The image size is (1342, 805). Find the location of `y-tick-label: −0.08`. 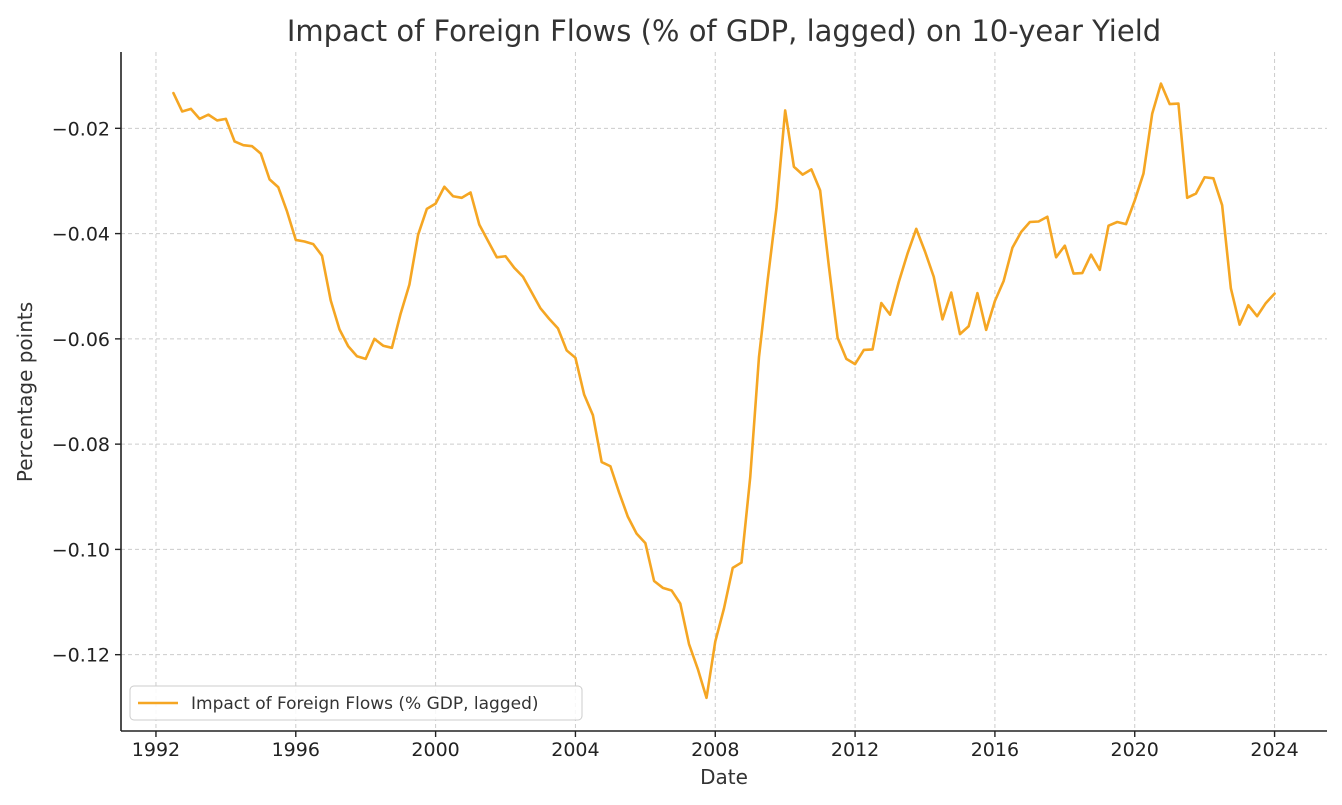

y-tick-label: −0.08 is located at coordinates (81, 445).